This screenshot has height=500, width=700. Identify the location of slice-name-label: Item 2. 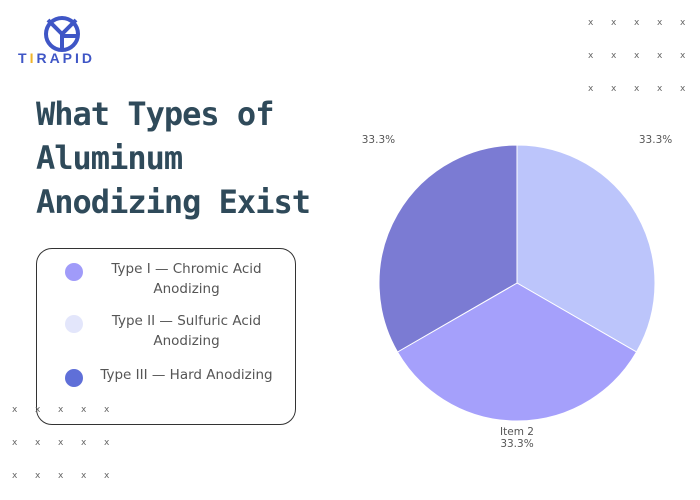
(517, 432).